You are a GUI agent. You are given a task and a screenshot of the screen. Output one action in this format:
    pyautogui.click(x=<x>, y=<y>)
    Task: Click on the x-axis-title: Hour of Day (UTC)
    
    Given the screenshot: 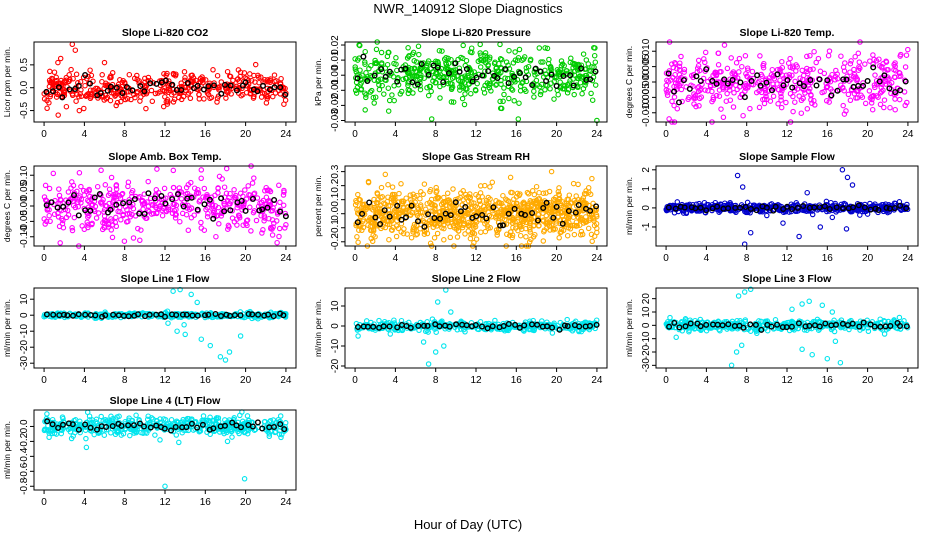 What is the action you would take?
    pyautogui.click(x=468, y=524)
    